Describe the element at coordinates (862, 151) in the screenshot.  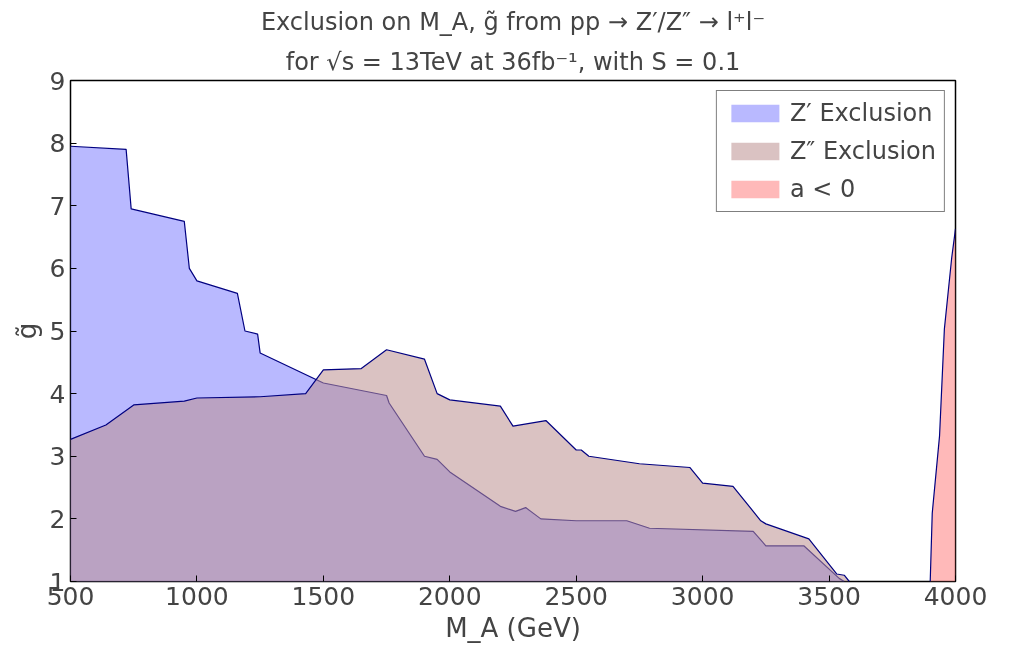
I see `legend-label: Z″ Exclusion` at that location.